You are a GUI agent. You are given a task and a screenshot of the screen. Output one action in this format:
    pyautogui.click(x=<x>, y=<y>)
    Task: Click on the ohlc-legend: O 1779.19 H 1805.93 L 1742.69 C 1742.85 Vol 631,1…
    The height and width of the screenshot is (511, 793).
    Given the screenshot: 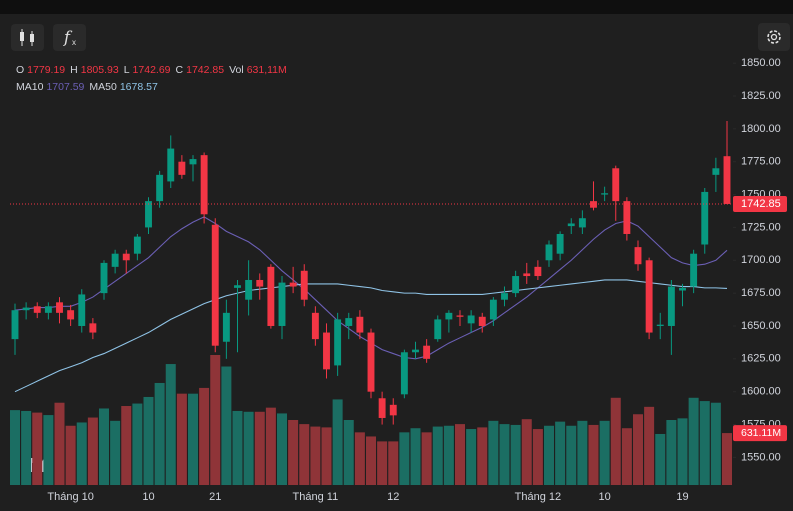 What is the action you would take?
    pyautogui.click(x=151, y=70)
    